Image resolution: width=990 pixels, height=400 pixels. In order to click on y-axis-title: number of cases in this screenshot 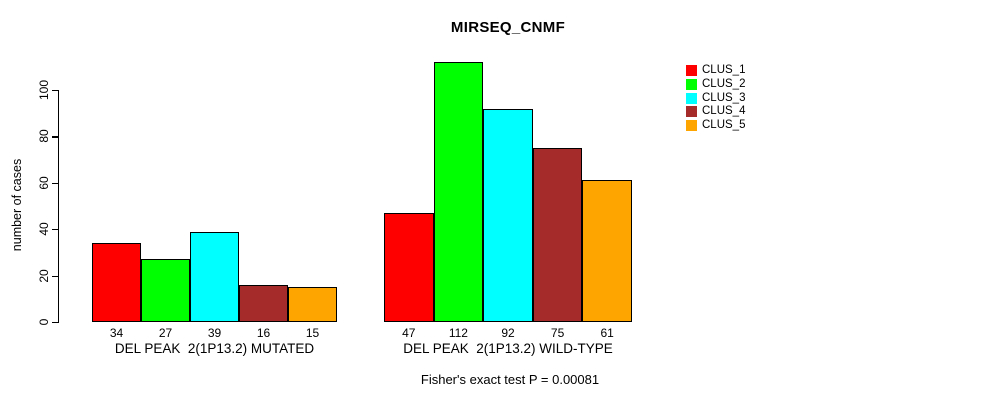, I will do `click(17, 205)`.